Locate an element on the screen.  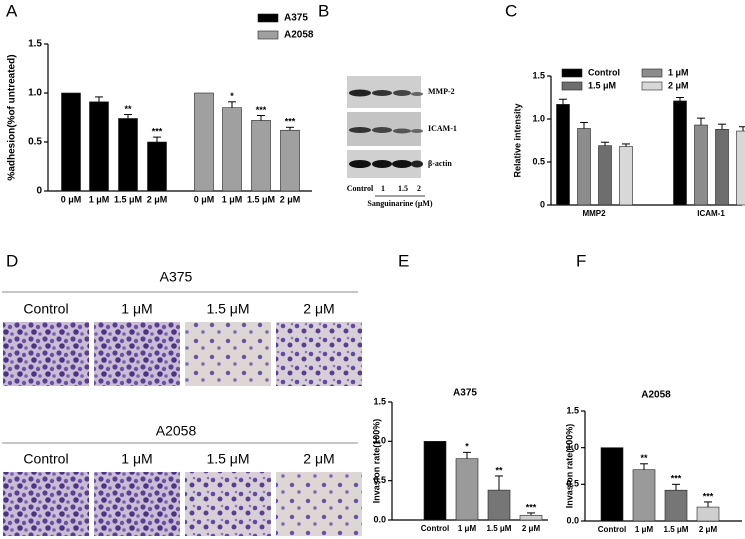
legend-label: 1.5 μM is located at coordinates (602, 85).